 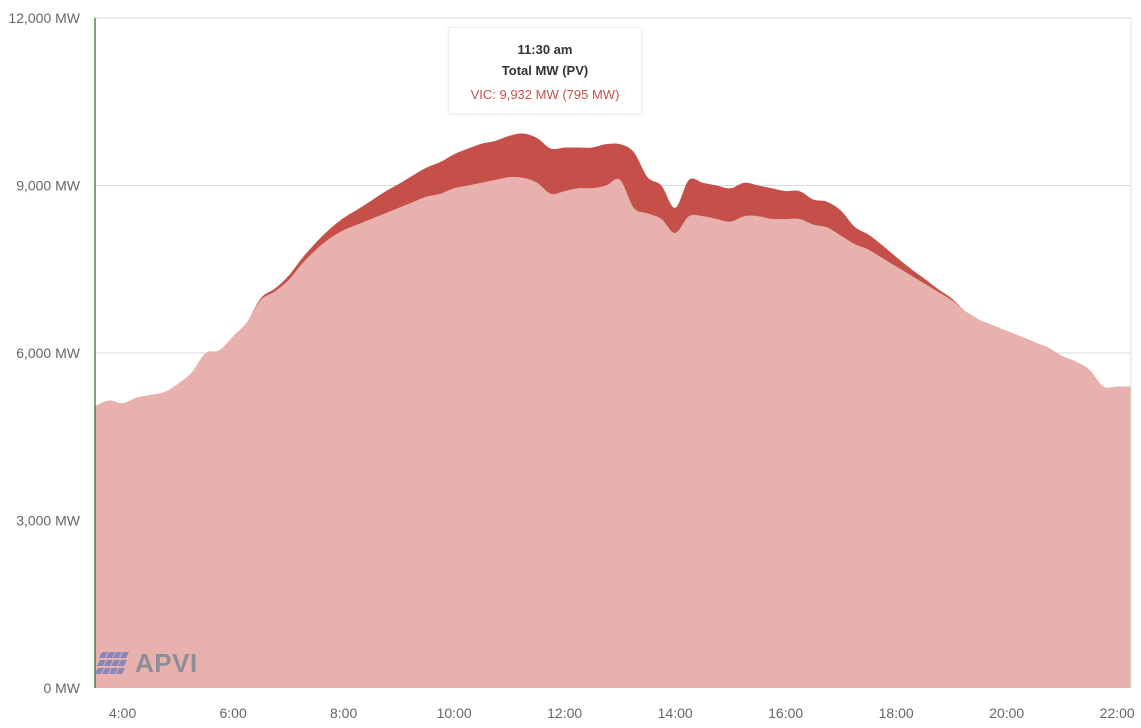 I want to click on tooltip-time: 11:30 am, so click(x=545, y=49).